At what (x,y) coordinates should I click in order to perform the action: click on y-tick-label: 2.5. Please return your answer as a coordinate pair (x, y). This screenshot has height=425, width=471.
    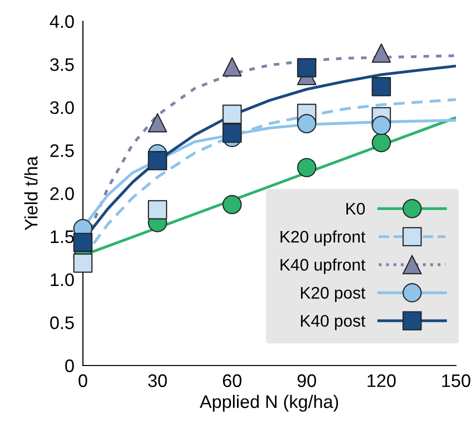
    Looking at the image, I should click on (62, 151).